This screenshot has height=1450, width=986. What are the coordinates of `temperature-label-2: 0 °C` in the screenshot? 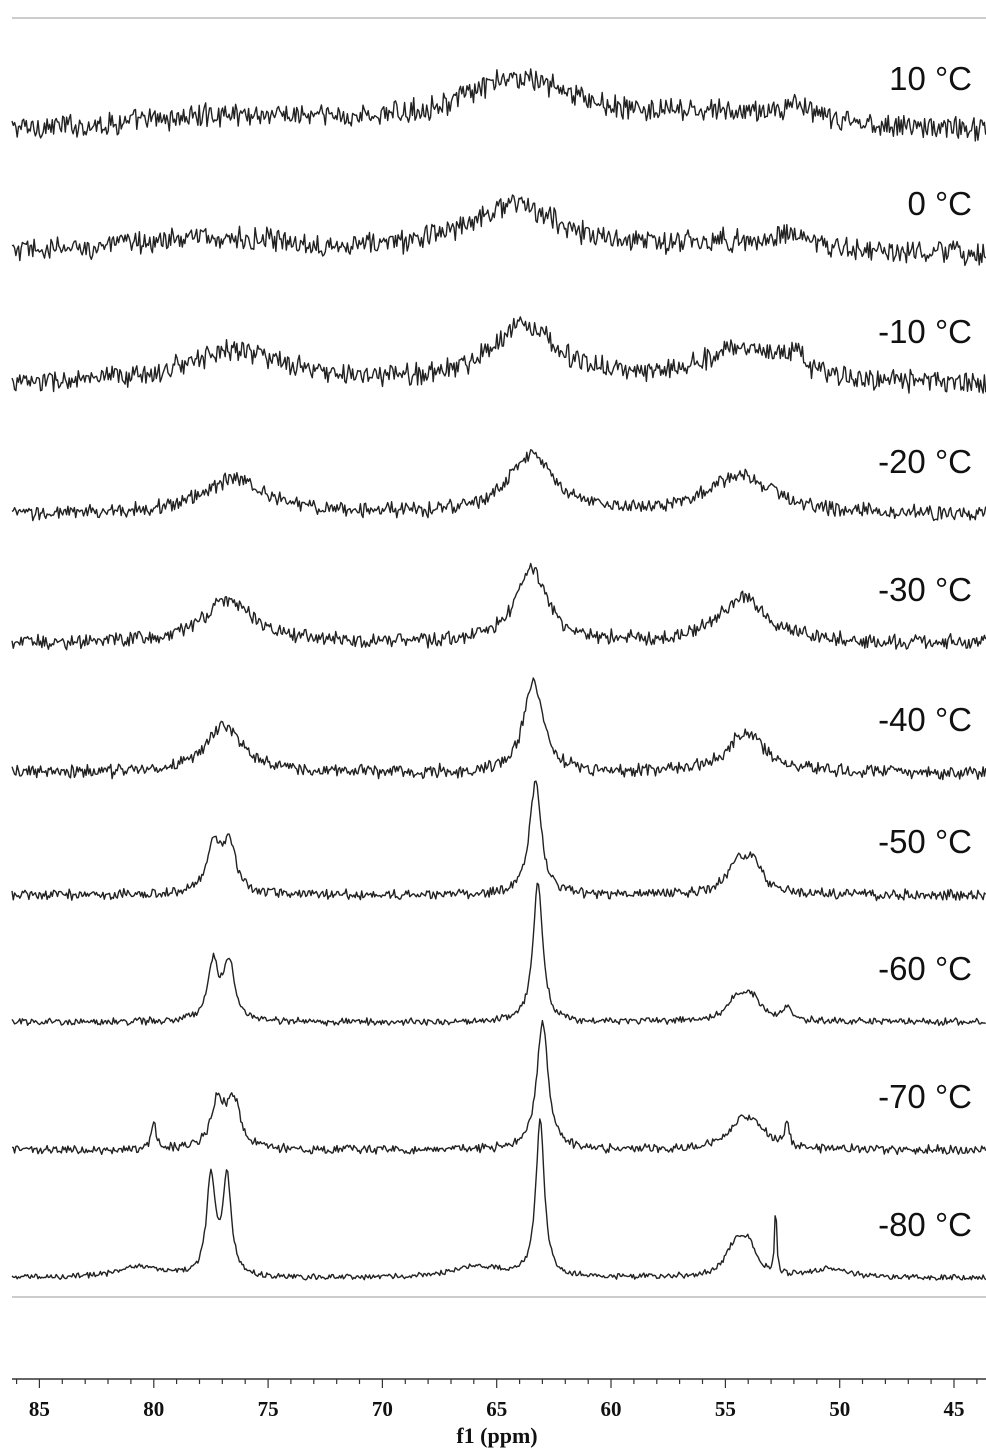 It's located at (939, 203).